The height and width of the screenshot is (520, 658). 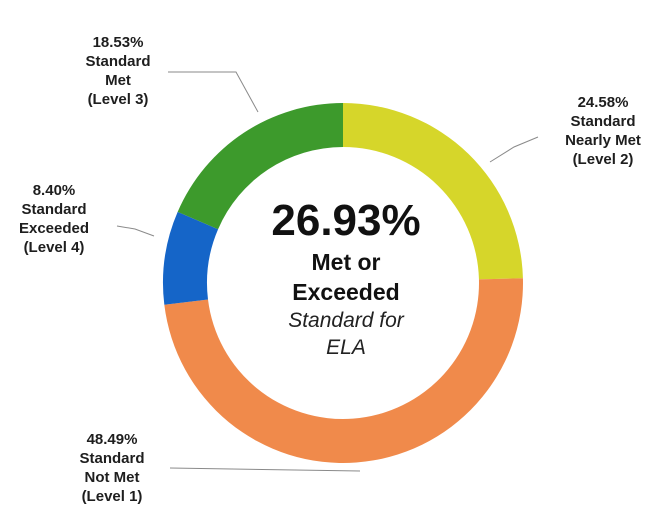 I want to click on label-line: Not Met, so click(x=112, y=477).